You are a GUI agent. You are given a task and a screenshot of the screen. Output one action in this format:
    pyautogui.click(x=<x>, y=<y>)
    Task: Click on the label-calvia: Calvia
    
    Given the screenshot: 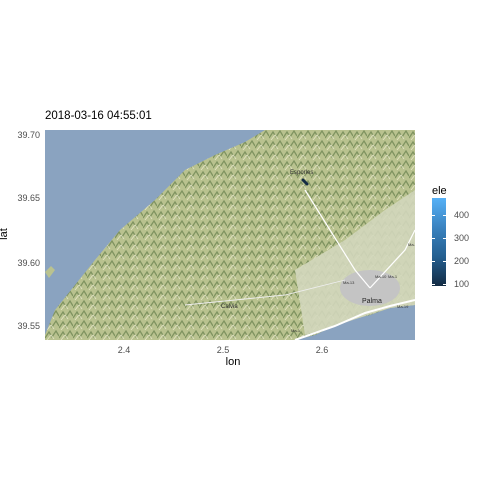 What is the action you would take?
    pyautogui.click(x=229, y=307)
    